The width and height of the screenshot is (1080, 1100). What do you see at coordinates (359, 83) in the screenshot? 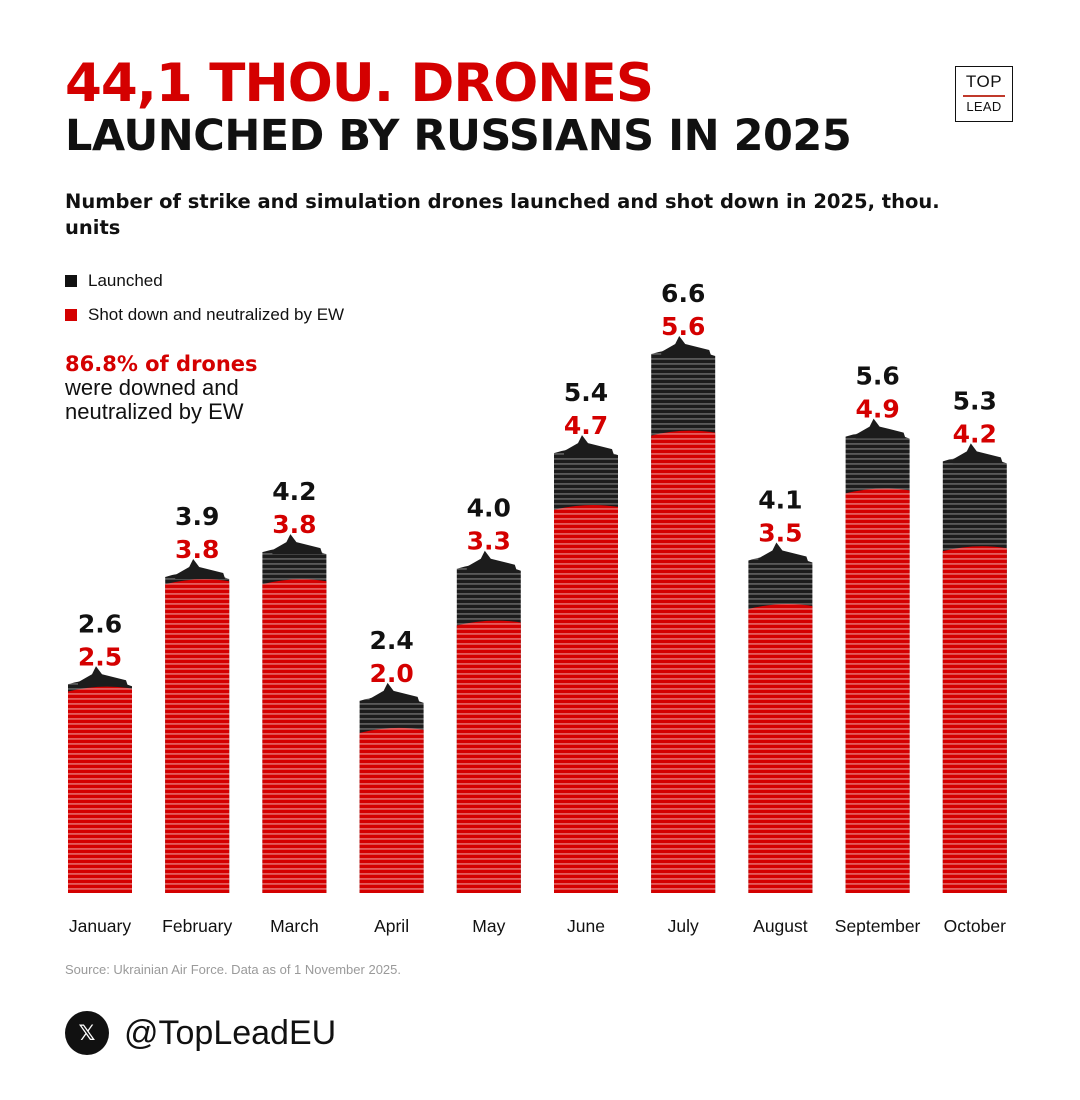
I see `page-title: 44,1 THOU. DRONES` at bounding box center [359, 83].